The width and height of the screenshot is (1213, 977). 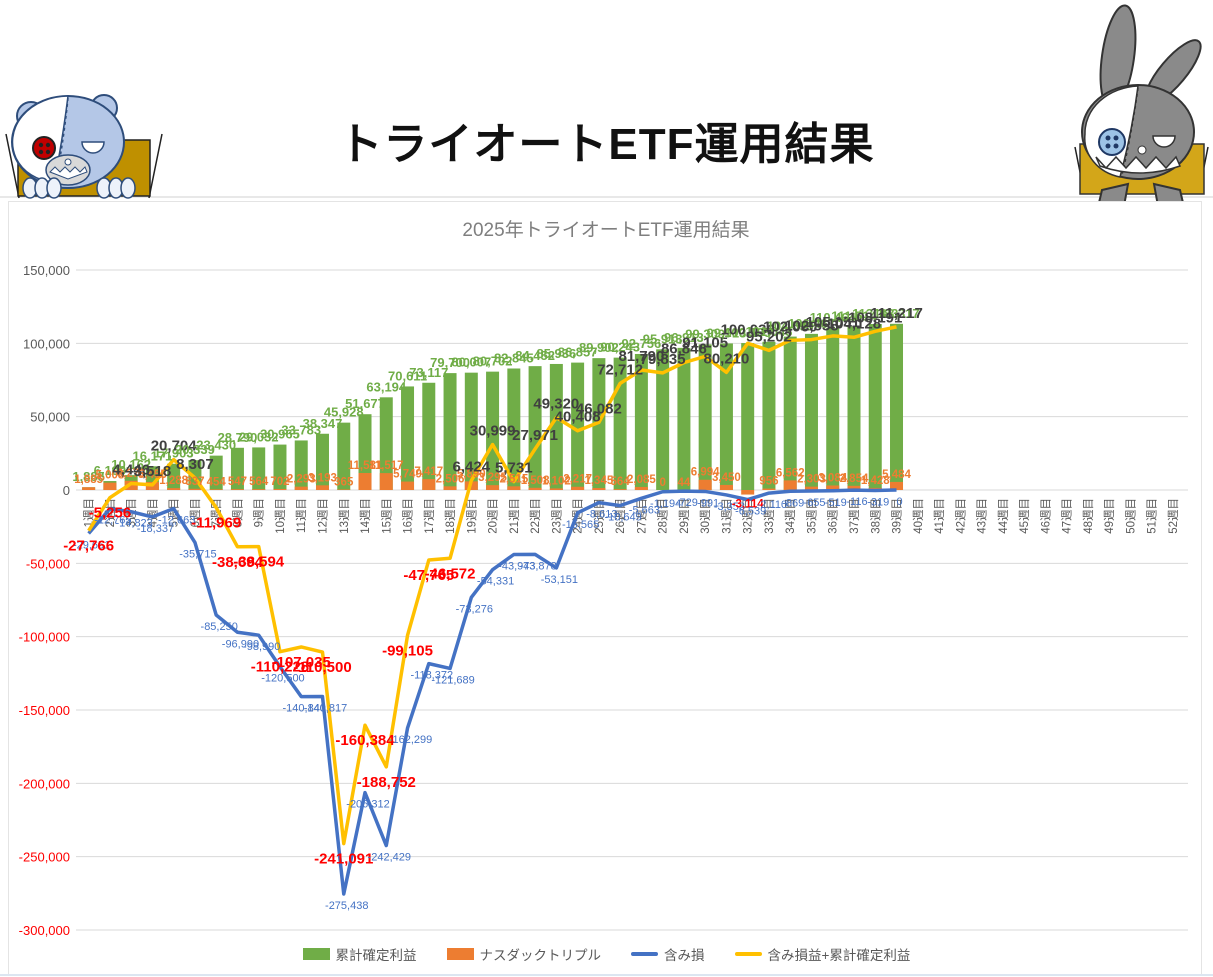 What do you see at coordinates (896, 313) in the screenshot?
I see `svg-text: 111,217` at bounding box center [896, 313].